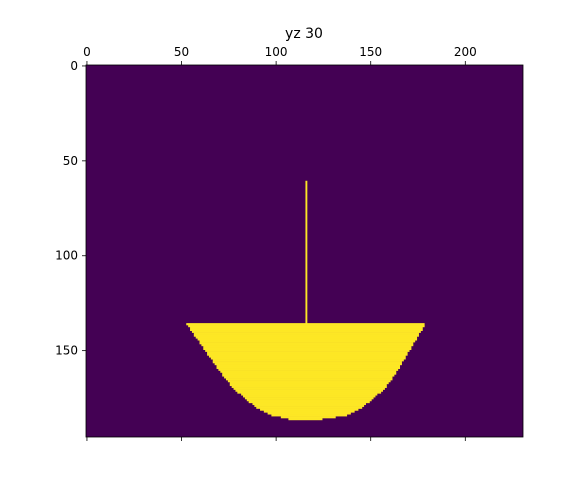 This screenshot has height=480, width=565. I want to click on y-tick-label: 50, so click(70, 161).